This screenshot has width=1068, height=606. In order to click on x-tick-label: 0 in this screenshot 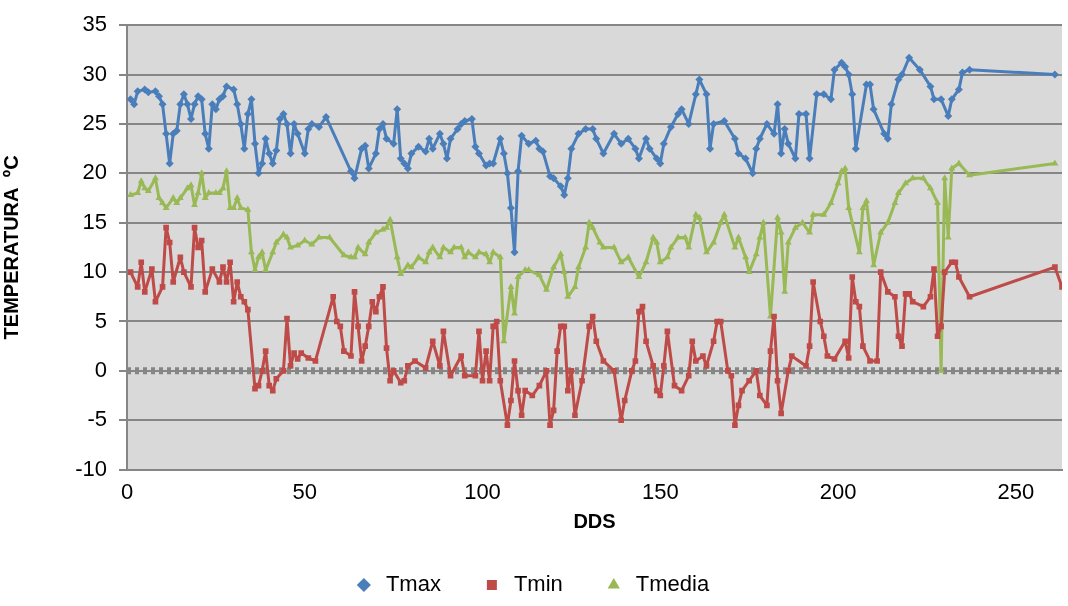, I will do `click(127, 491)`.